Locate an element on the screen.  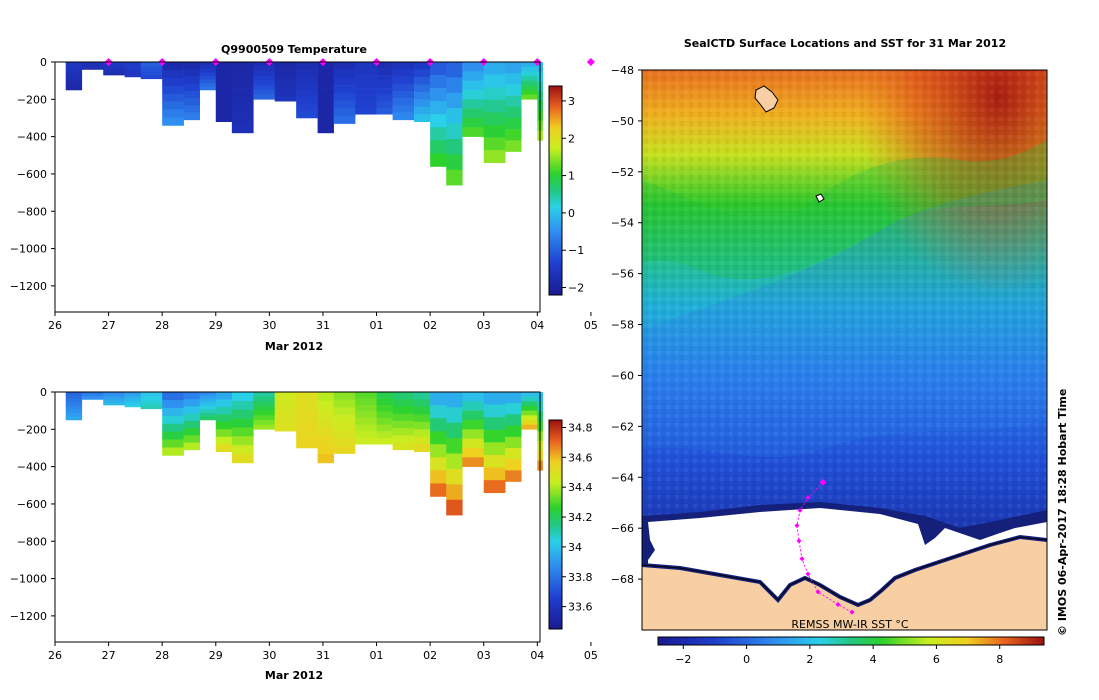
y-tick-label: 0 is located at coordinates (43, 62).